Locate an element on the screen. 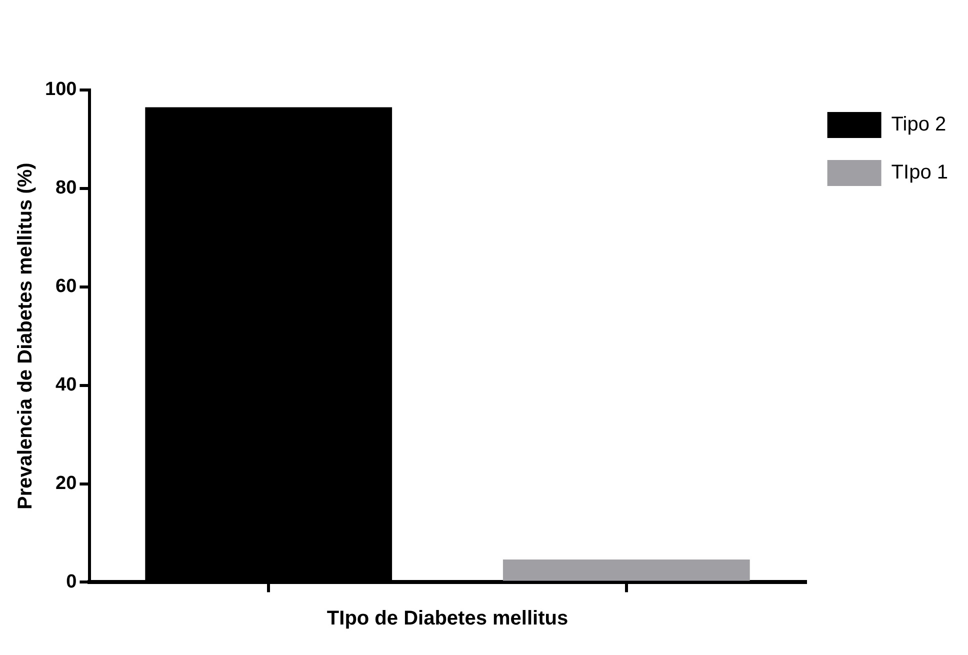 The height and width of the screenshot is (655, 968). x-axis-title: TIpo de Diabetes mellitus is located at coordinates (447, 619).